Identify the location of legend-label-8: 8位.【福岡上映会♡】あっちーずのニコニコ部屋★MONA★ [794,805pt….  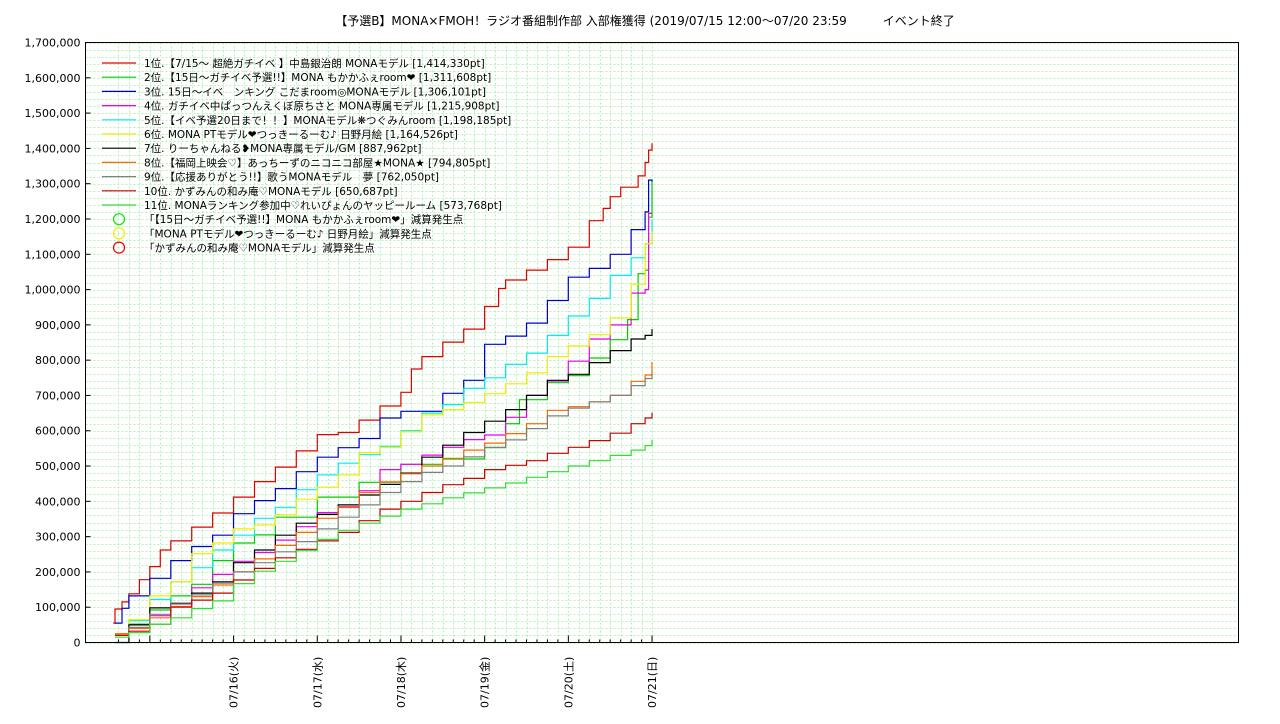
(317, 162).